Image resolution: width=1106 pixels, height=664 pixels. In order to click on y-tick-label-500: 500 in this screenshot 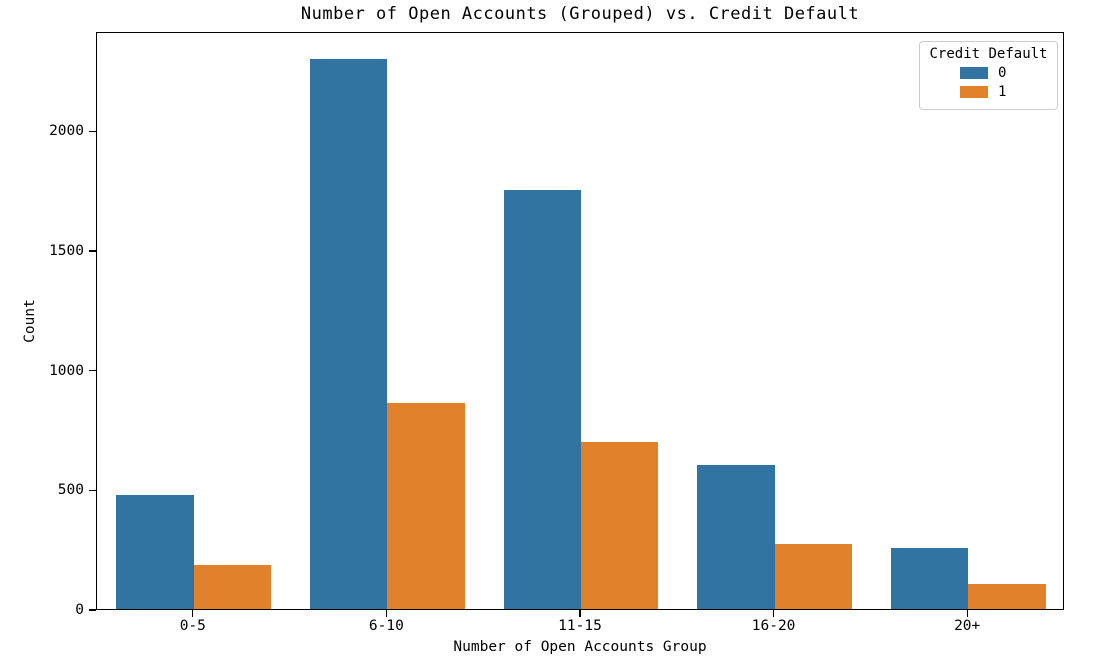, I will do `click(70, 490)`.